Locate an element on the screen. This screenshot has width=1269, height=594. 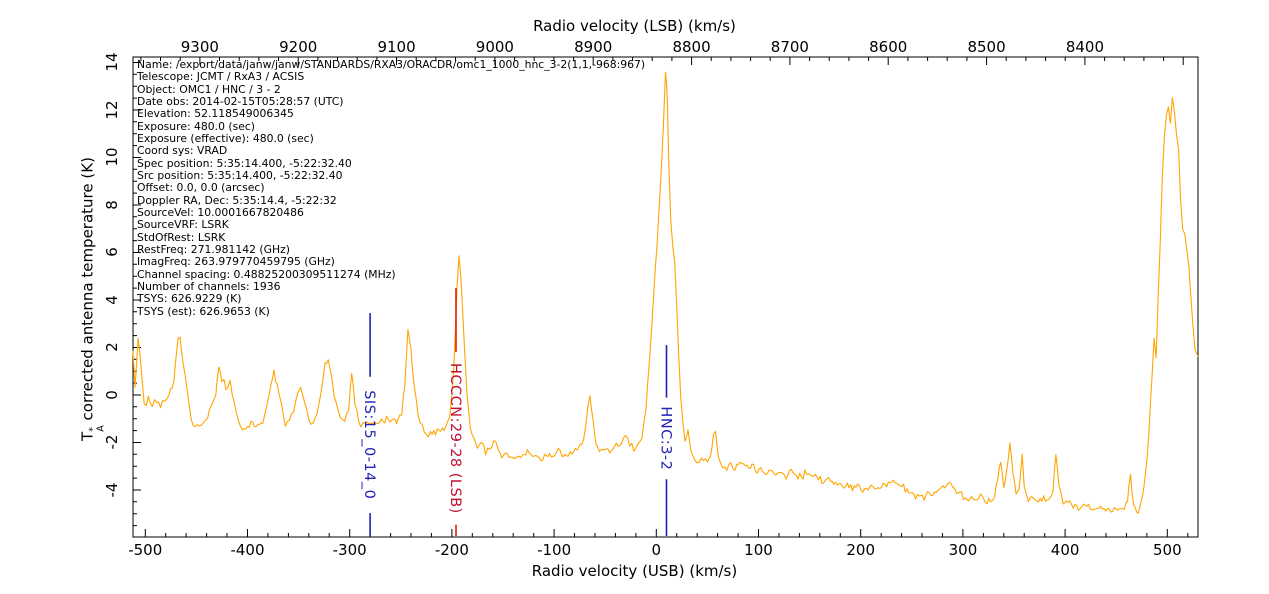
line-marker-label: HCCCN:29-28 (LSB) is located at coordinates (455, 438).